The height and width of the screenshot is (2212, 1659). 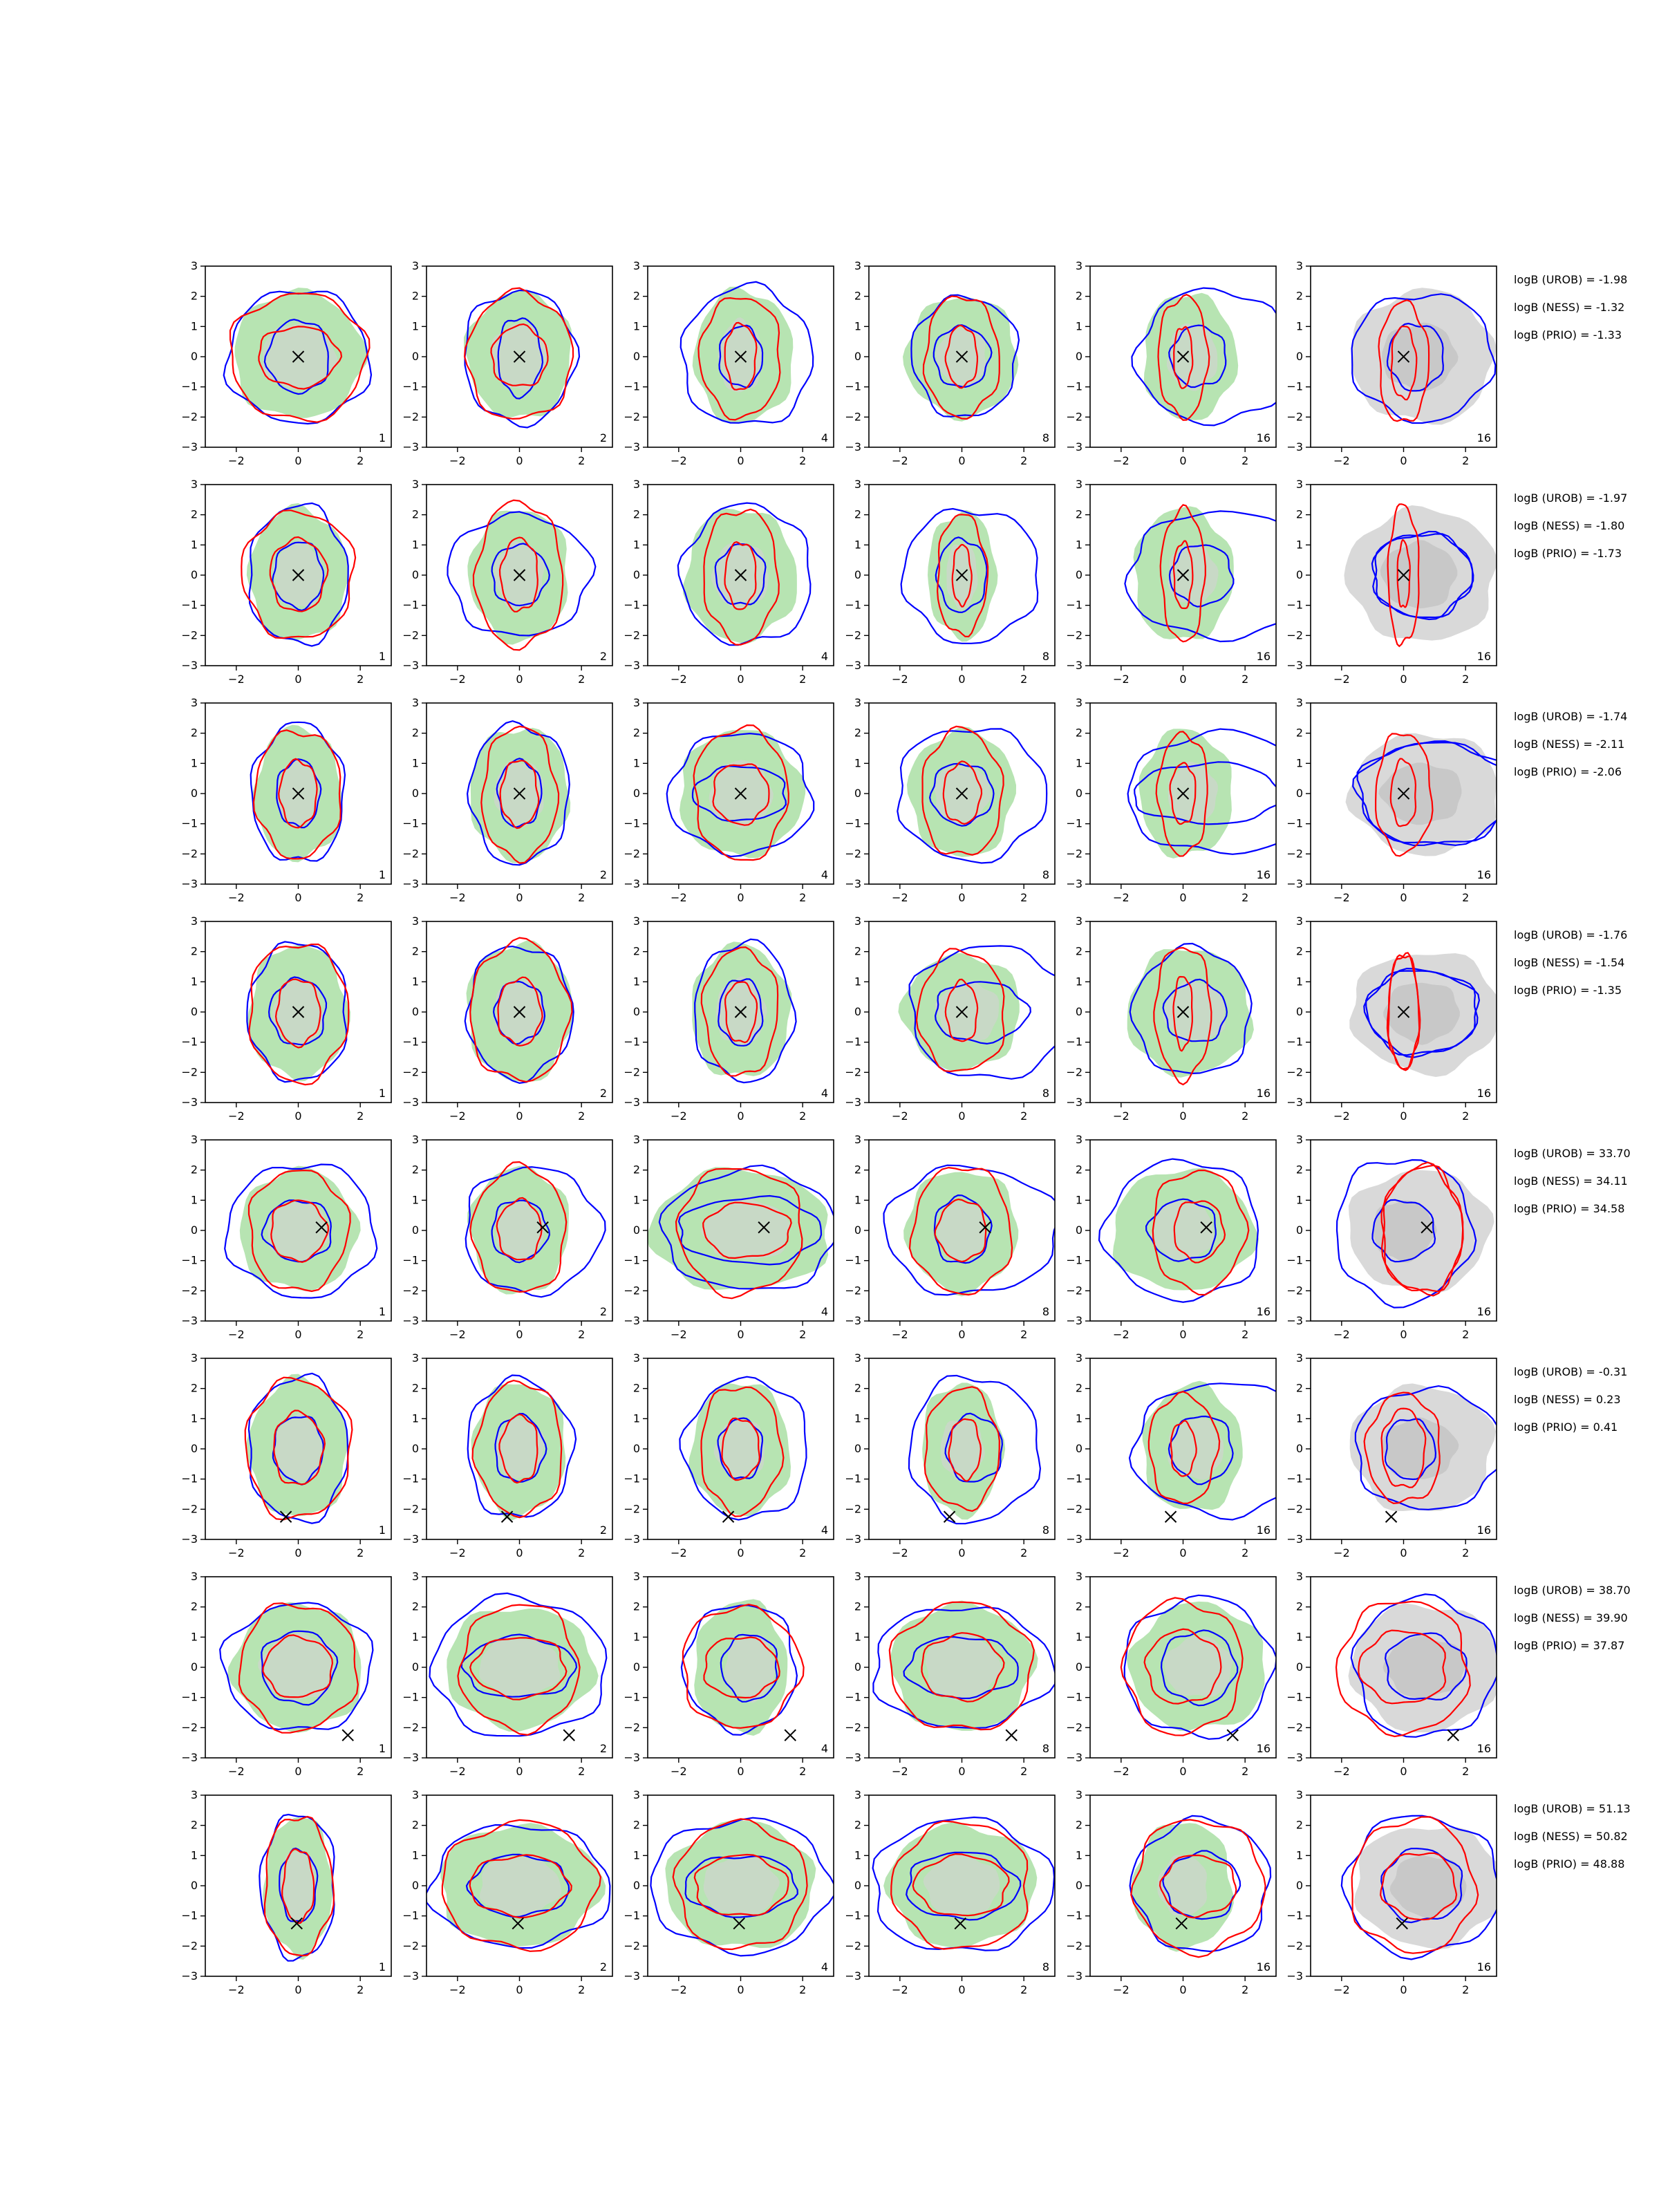 I want to click on logb-label: logB (UROB) = -0.31, so click(x=1570, y=1371).